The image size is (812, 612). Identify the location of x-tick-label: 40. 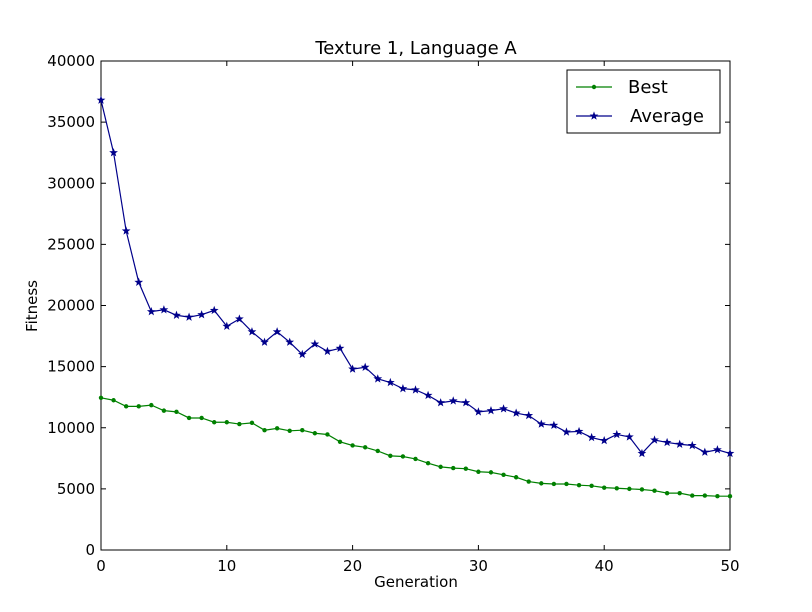
(604, 566).